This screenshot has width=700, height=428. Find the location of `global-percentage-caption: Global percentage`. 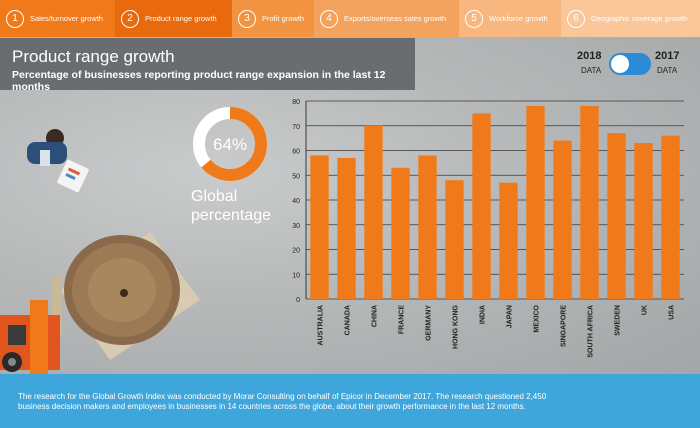

global-percentage-caption: Global percentage is located at coordinates (231, 206).